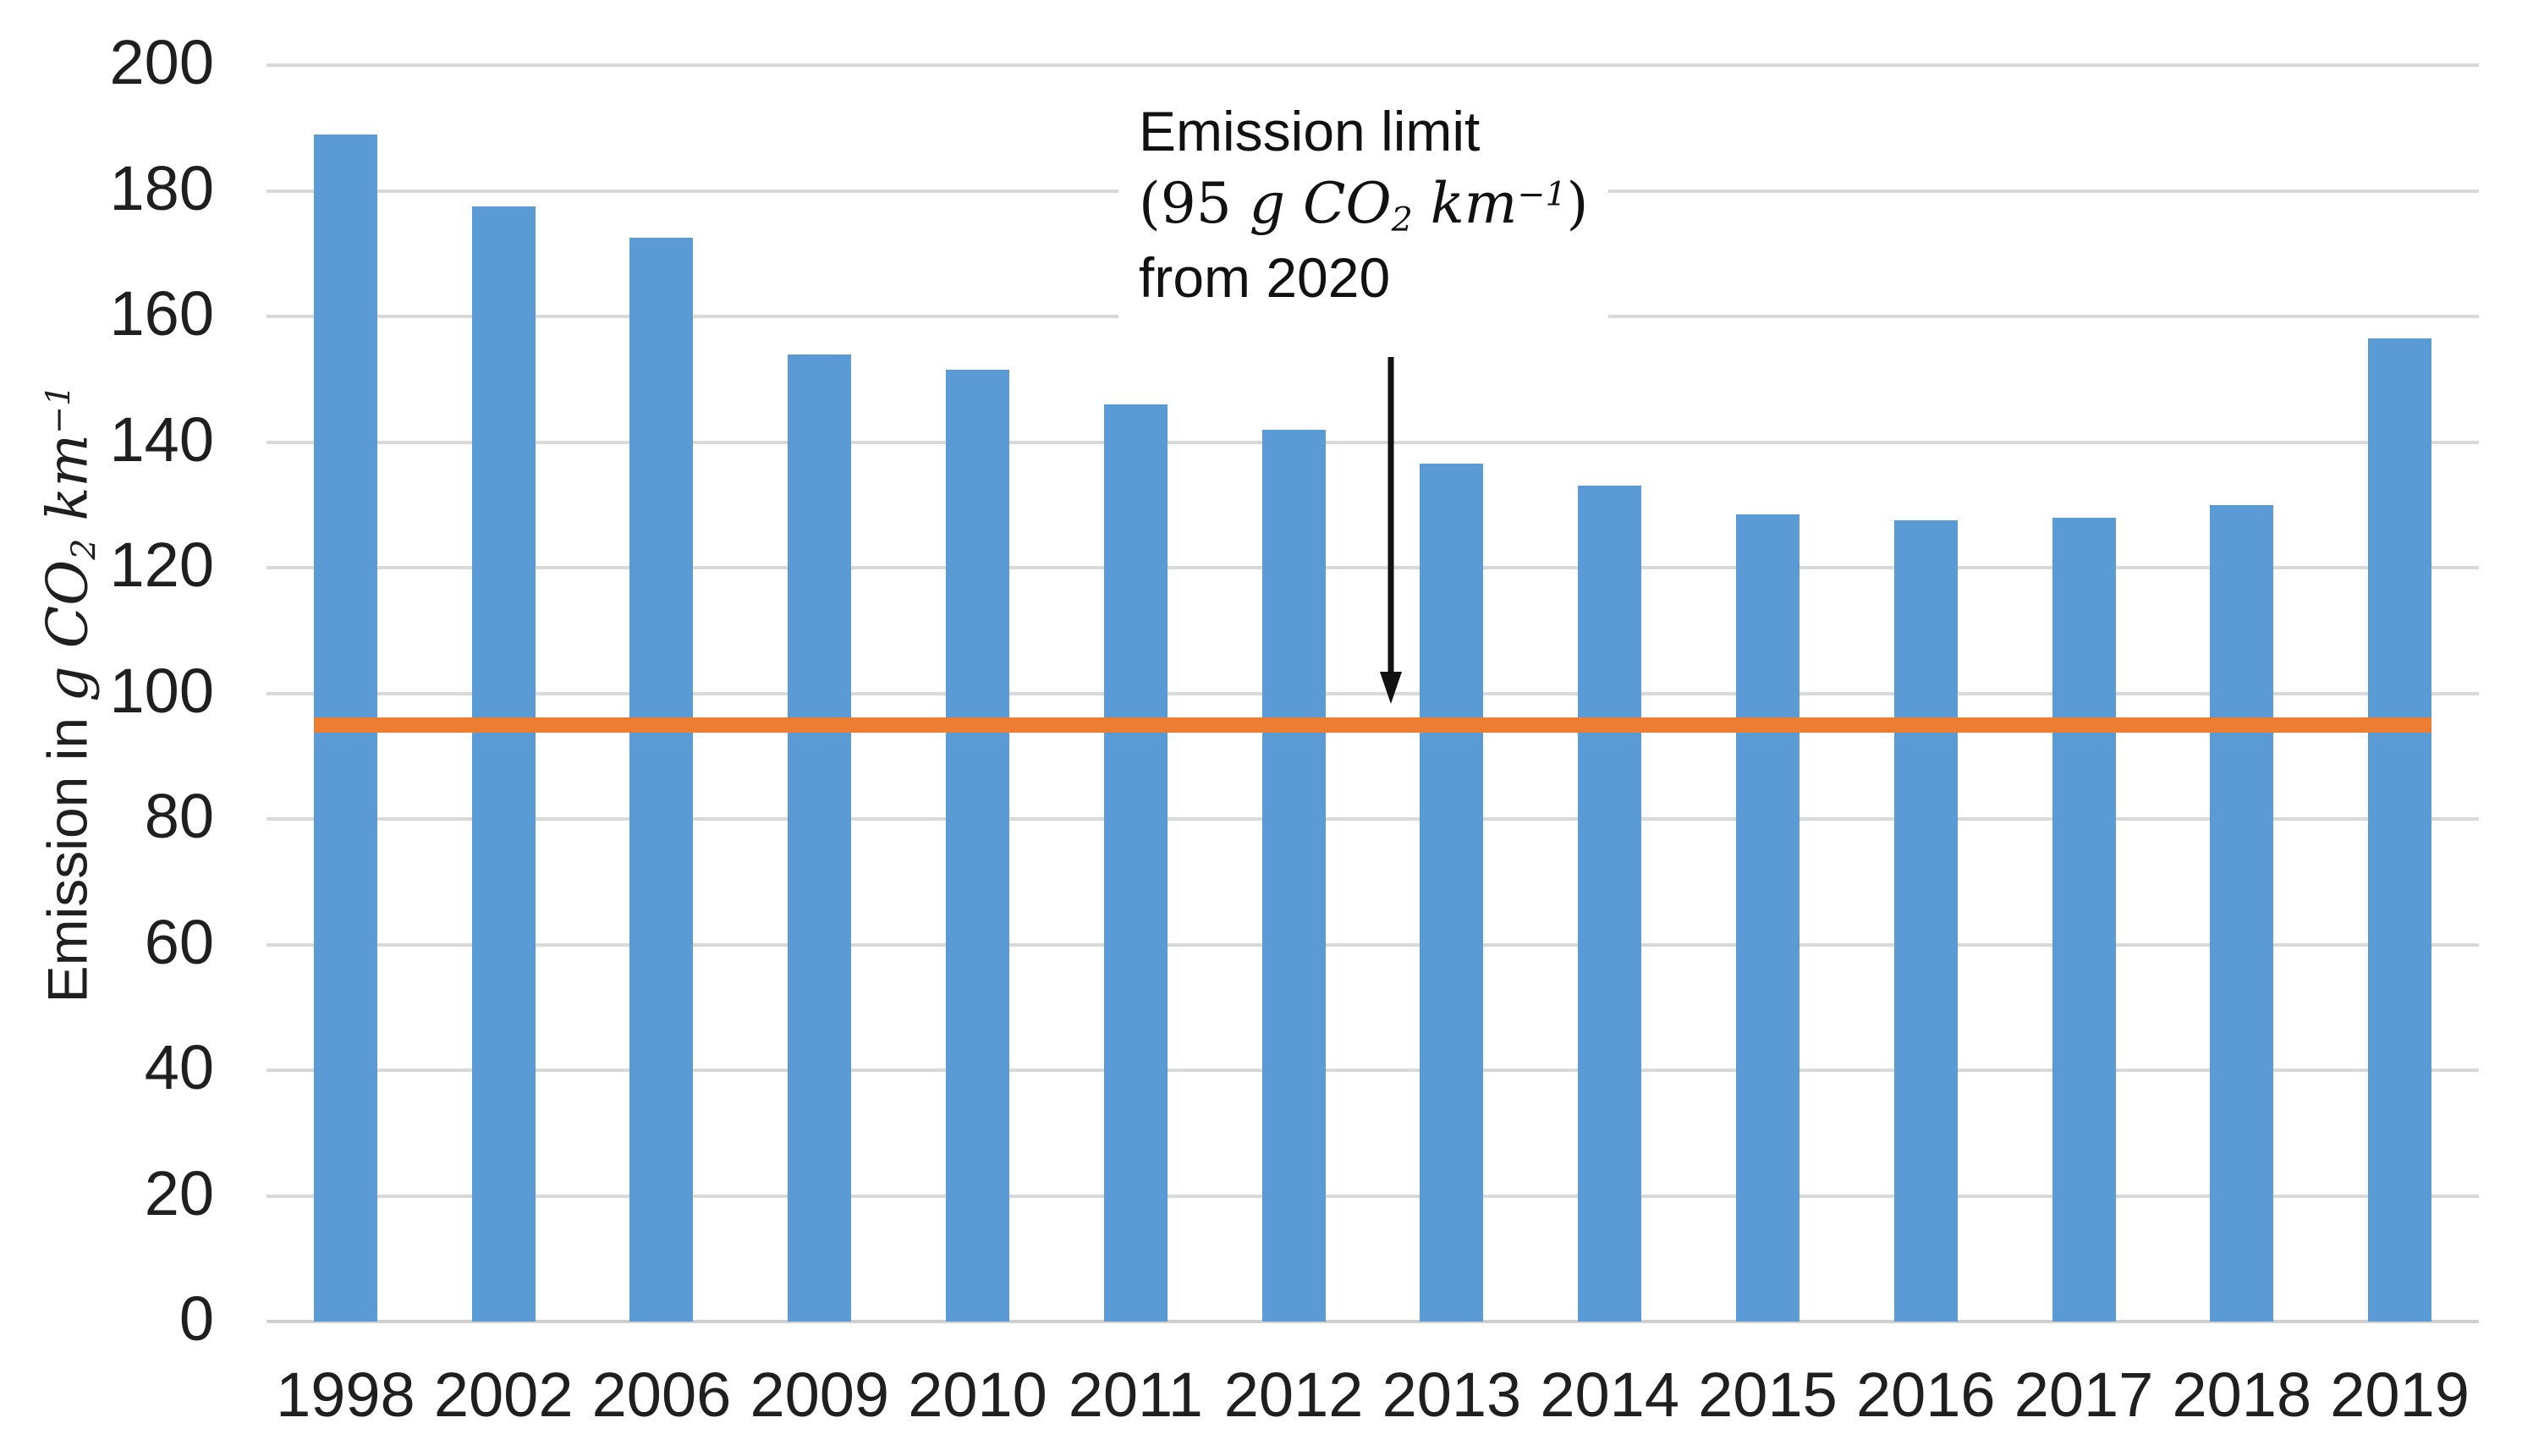  What do you see at coordinates (2400, 1395) in the screenshot?
I see `x-tick-label-2019: 2019` at bounding box center [2400, 1395].